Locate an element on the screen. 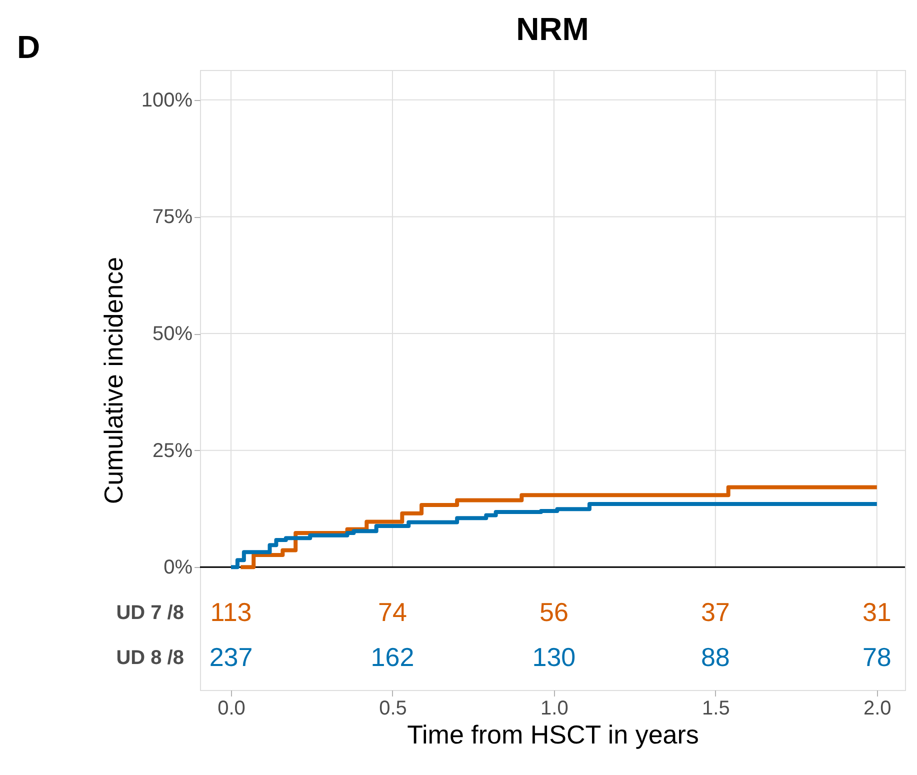 The height and width of the screenshot is (775, 917). y-tick-label: 75% is located at coordinates (172, 217).